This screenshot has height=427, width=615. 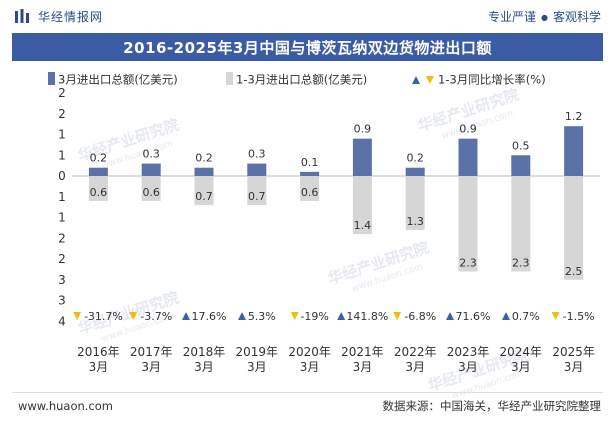 I want to click on growth-label: -19%, so click(x=314, y=316).